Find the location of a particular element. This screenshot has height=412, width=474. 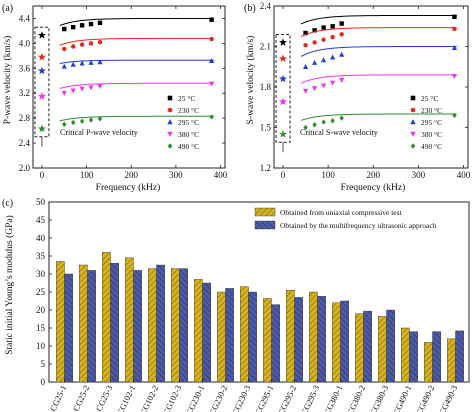

bar-category-label: CG380-1 is located at coordinates (333, 398).